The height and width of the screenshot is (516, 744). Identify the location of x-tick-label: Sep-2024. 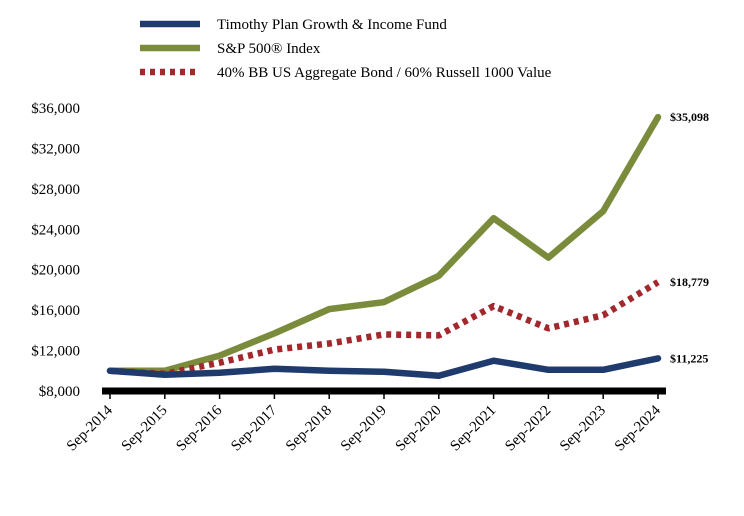
(638, 428).